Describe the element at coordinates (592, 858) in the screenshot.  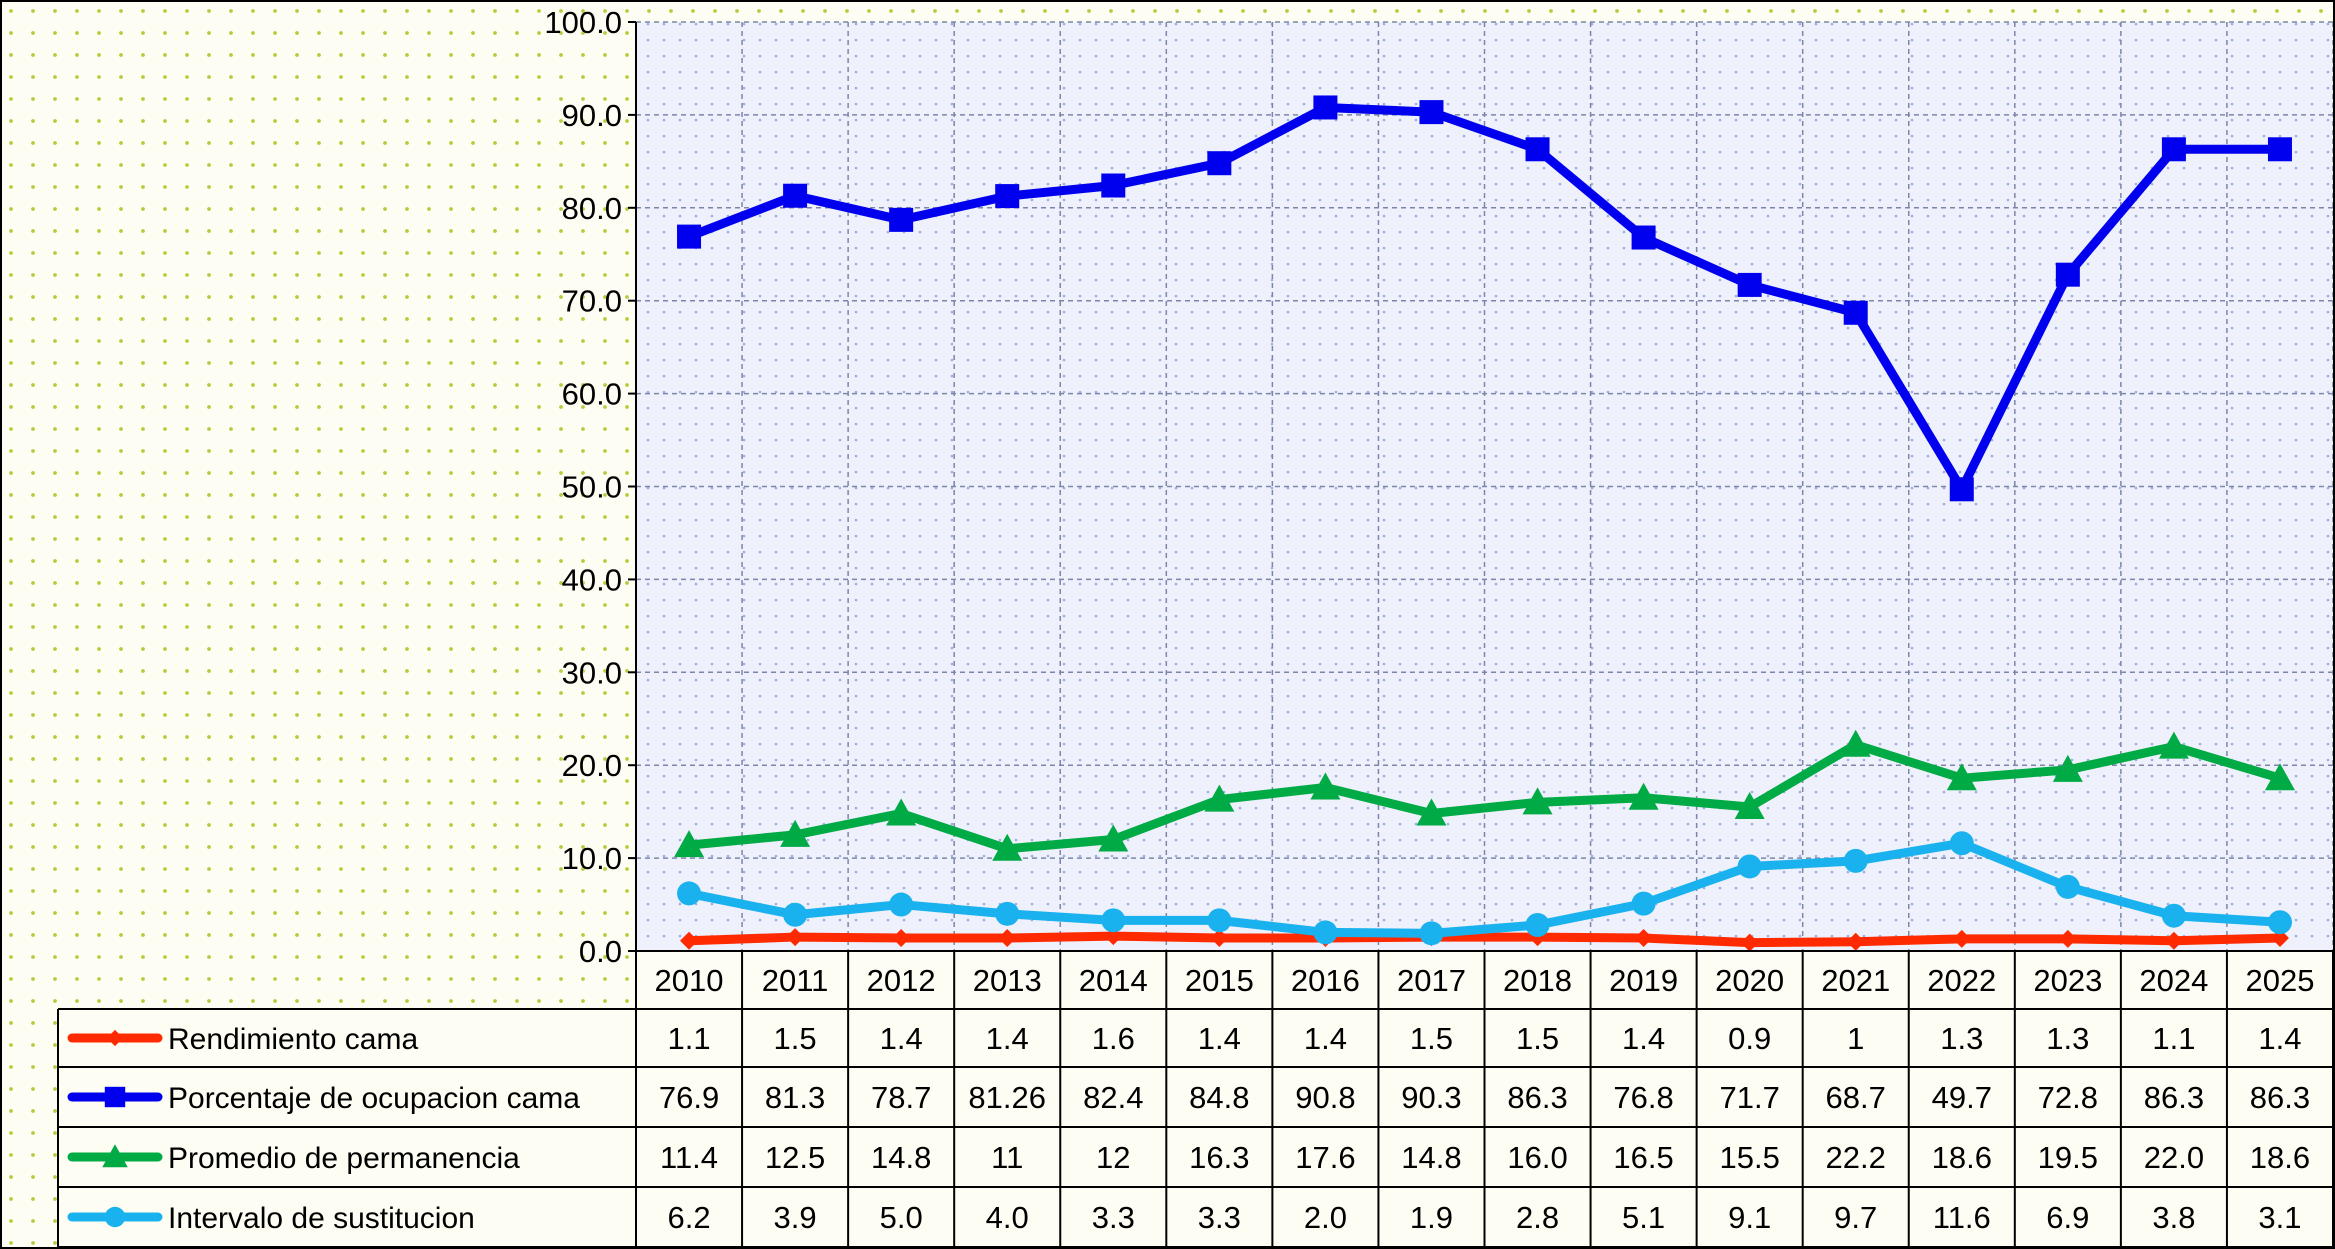
I see `y-tick-label: 10.0` at that location.